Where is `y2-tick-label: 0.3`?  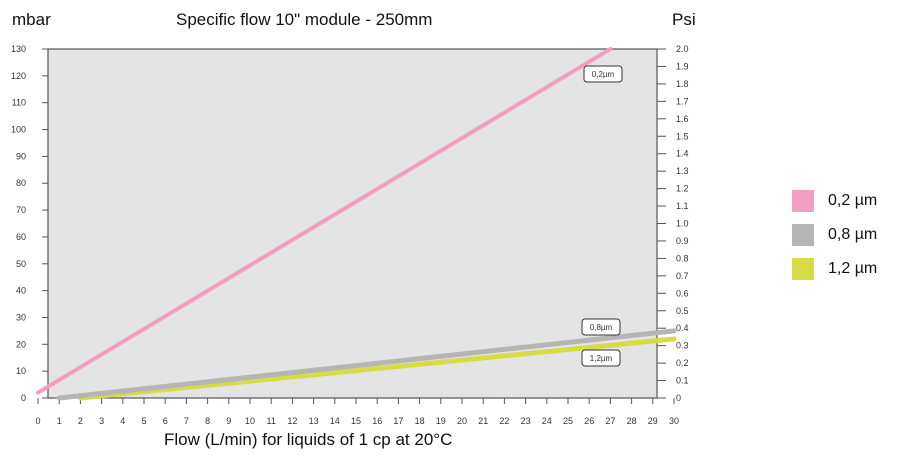
y2-tick-label: 0.3 is located at coordinates (682, 346).